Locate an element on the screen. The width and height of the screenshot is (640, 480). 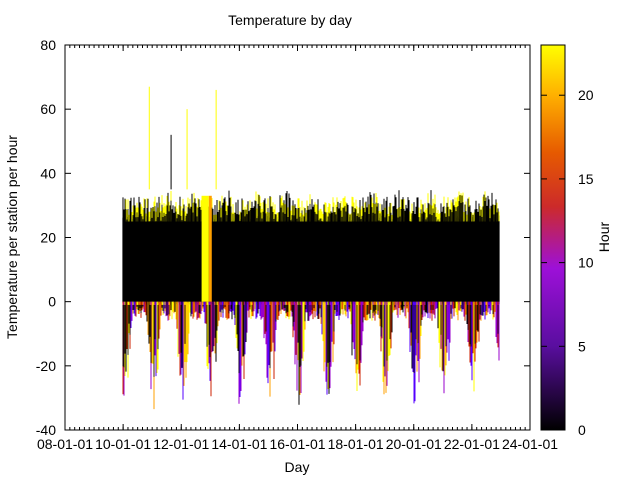
y-axis-title: Temperature per station per hour is located at coordinates (12, 237).